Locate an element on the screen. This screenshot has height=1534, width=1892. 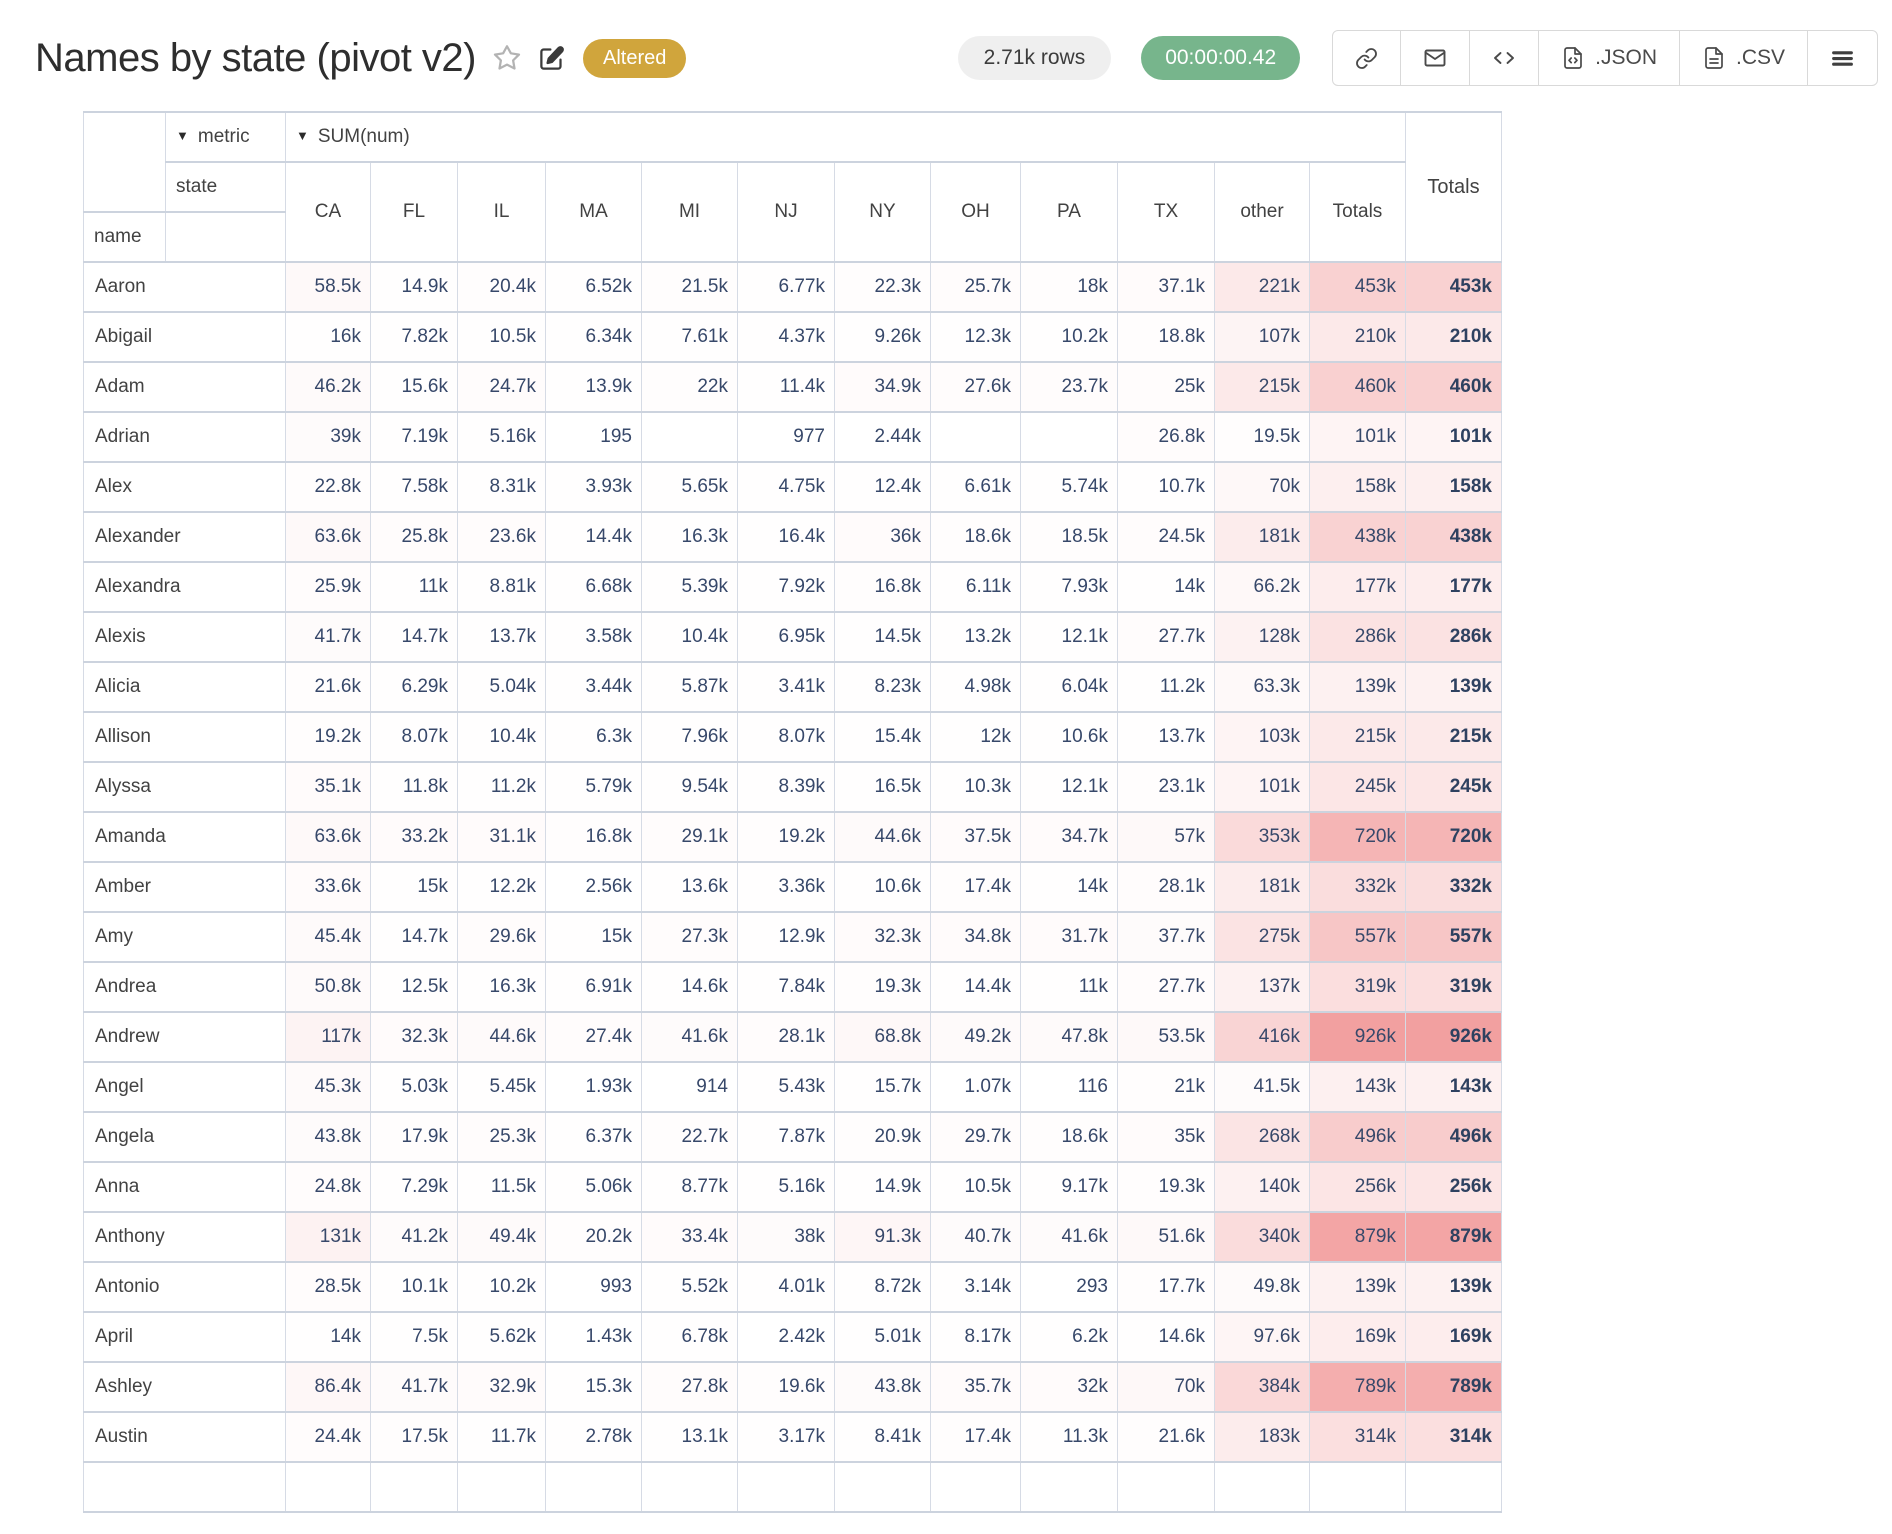
value-cell: 7.58k is located at coordinates (414, 487).